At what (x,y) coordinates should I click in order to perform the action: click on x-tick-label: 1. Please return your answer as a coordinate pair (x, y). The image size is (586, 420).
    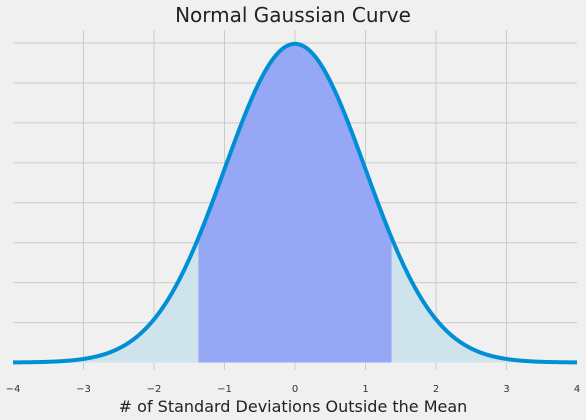
    Looking at the image, I should click on (365, 389).